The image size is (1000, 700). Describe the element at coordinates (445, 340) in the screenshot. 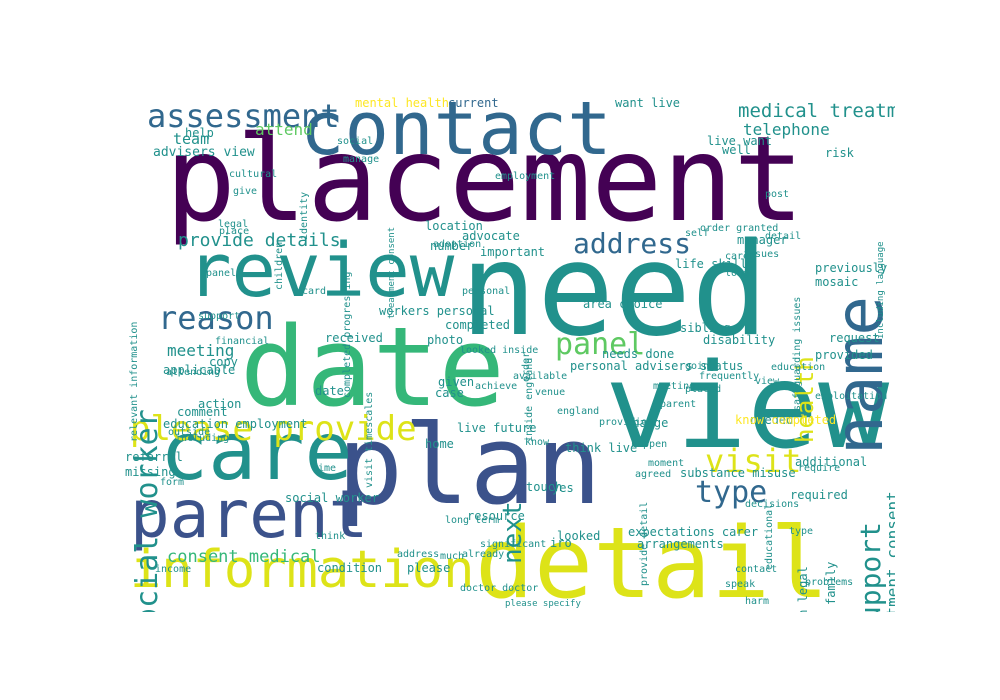

I see `word-photo: photo` at that location.